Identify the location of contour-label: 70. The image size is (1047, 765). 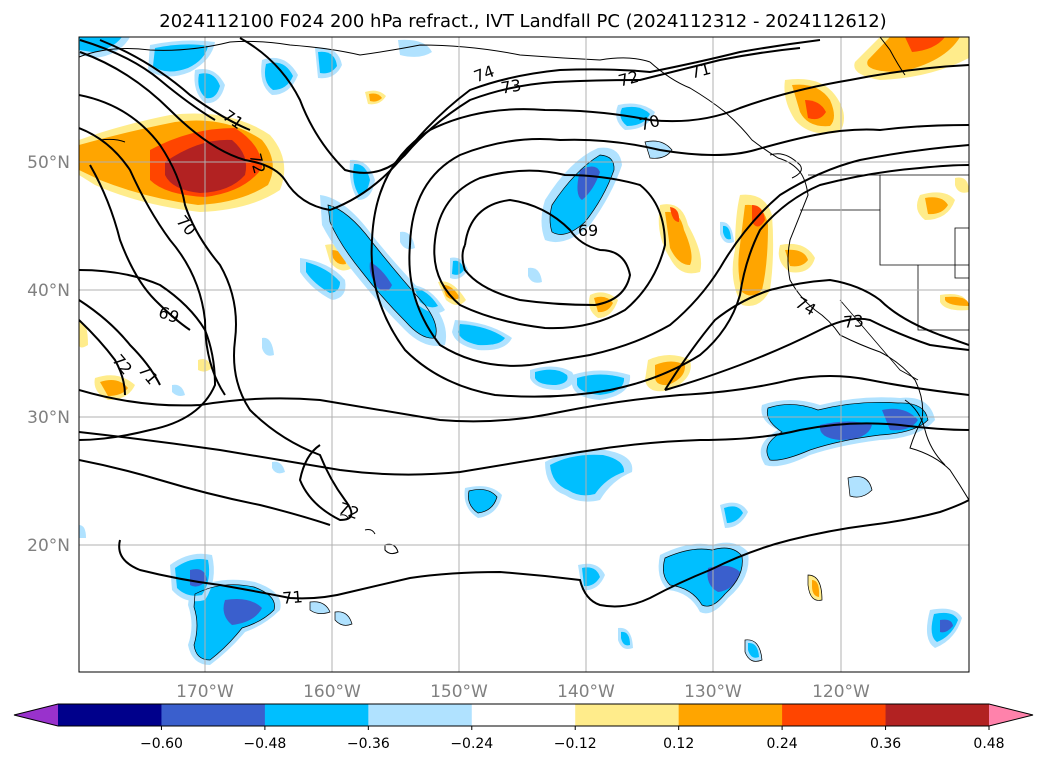
(649, 123).